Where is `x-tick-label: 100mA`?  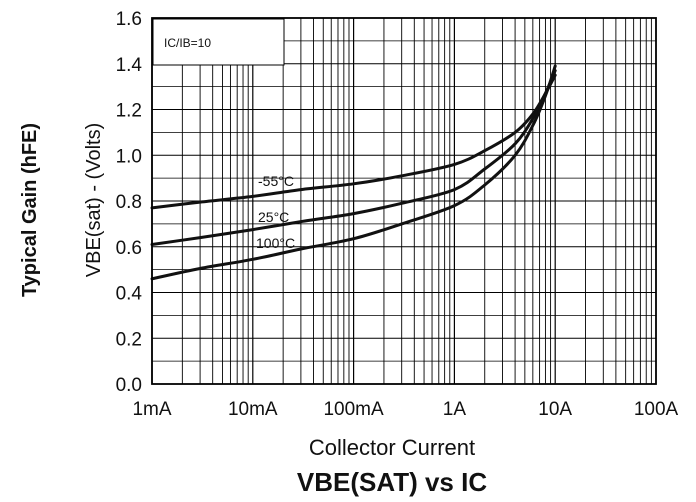 x-tick-label: 100mA is located at coordinates (353, 409).